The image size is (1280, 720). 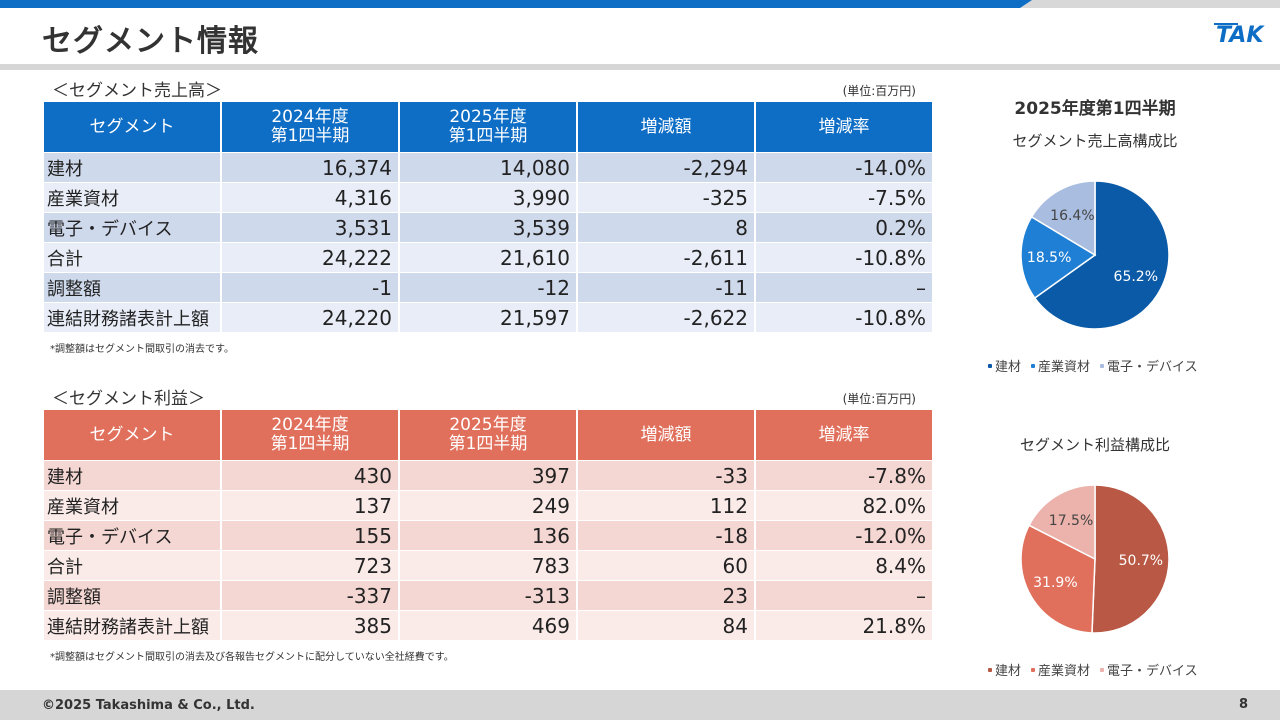 What do you see at coordinates (132, 505) in the screenshot?
I see `row-label: 産業資材` at bounding box center [132, 505].